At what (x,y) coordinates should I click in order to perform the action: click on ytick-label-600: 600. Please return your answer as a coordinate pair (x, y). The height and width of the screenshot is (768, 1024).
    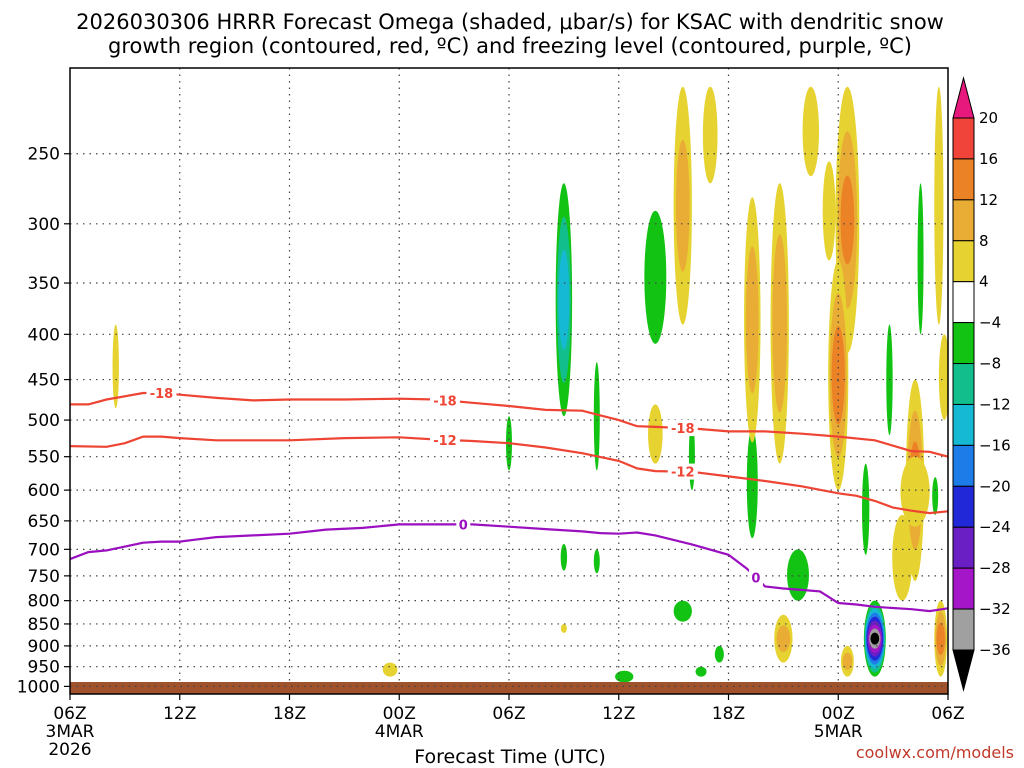
    Looking at the image, I should click on (44, 491).